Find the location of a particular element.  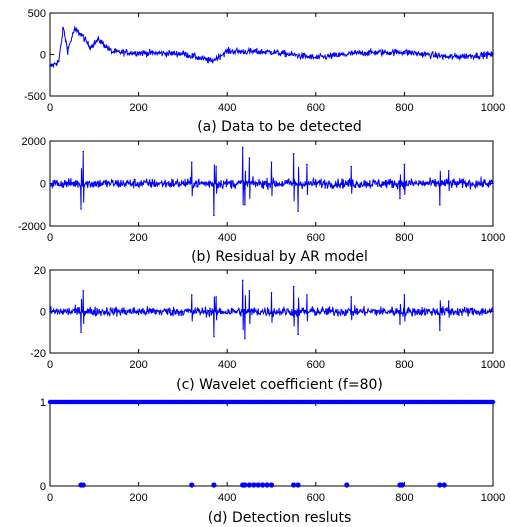

panel-caption-1: (a) Data to be detected is located at coordinates (279, 127).